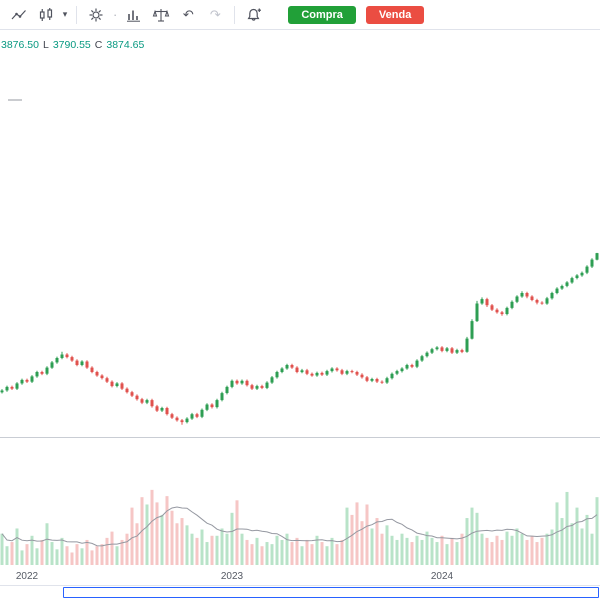 The width and height of the screenshot is (600, 600). Describe the element at coordinates (96, 15) in the screenshot. I see `gear-icon` at that location.